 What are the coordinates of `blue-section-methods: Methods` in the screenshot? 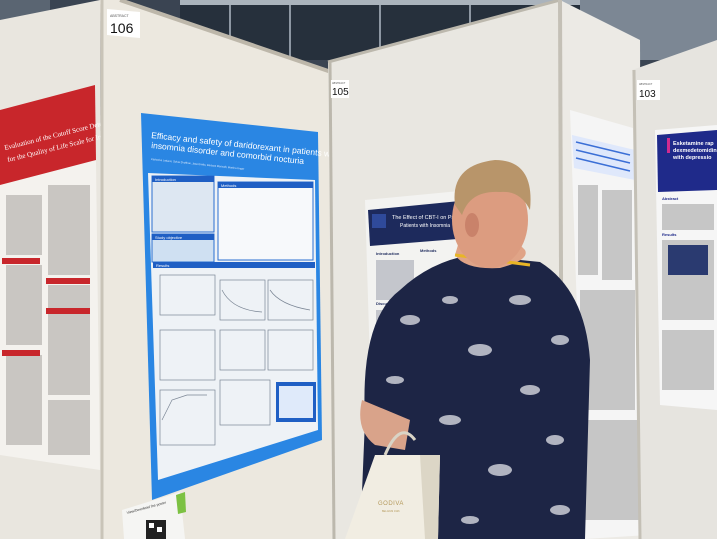 It's located at (228, 185).